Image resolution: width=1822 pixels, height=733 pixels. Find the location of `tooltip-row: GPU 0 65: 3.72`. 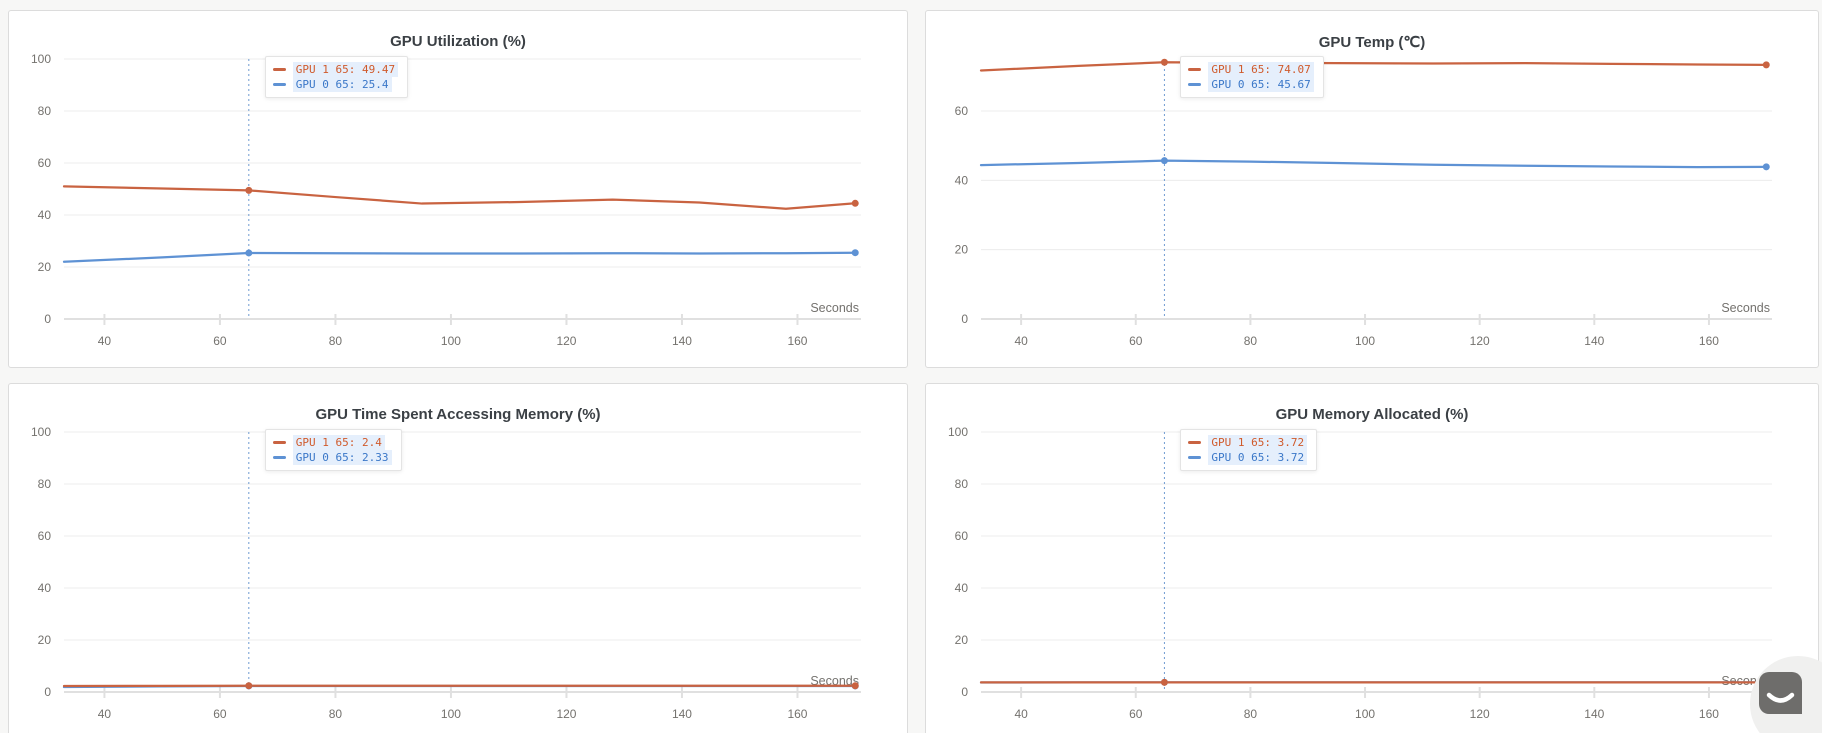

tooltip-row: GPU 0 65: 3.72 is located at coordinates (1248, 457).